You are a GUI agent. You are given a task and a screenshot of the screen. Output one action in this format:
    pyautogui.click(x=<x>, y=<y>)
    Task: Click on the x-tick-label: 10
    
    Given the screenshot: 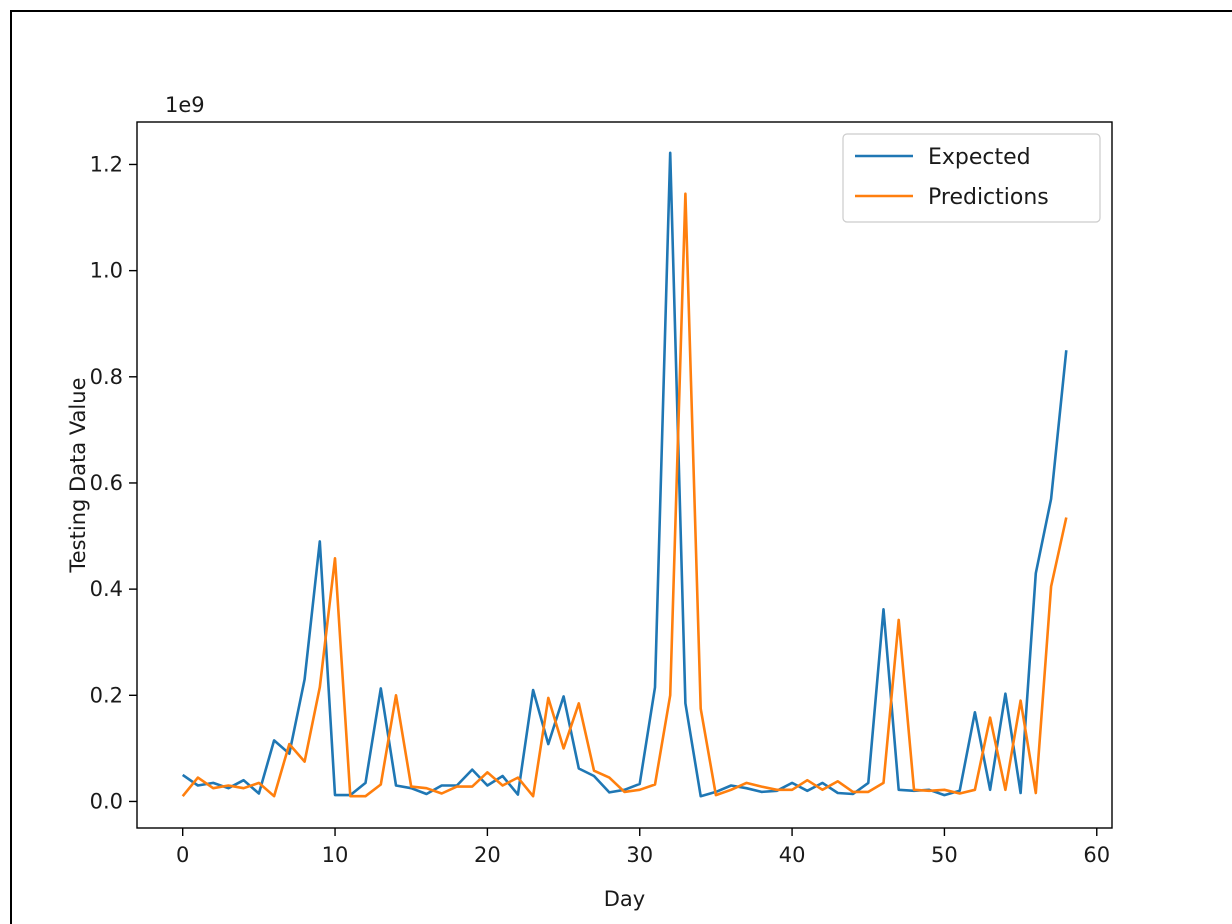 What is the action you would take?
    pyautogui.click(x=335, y=855)
    